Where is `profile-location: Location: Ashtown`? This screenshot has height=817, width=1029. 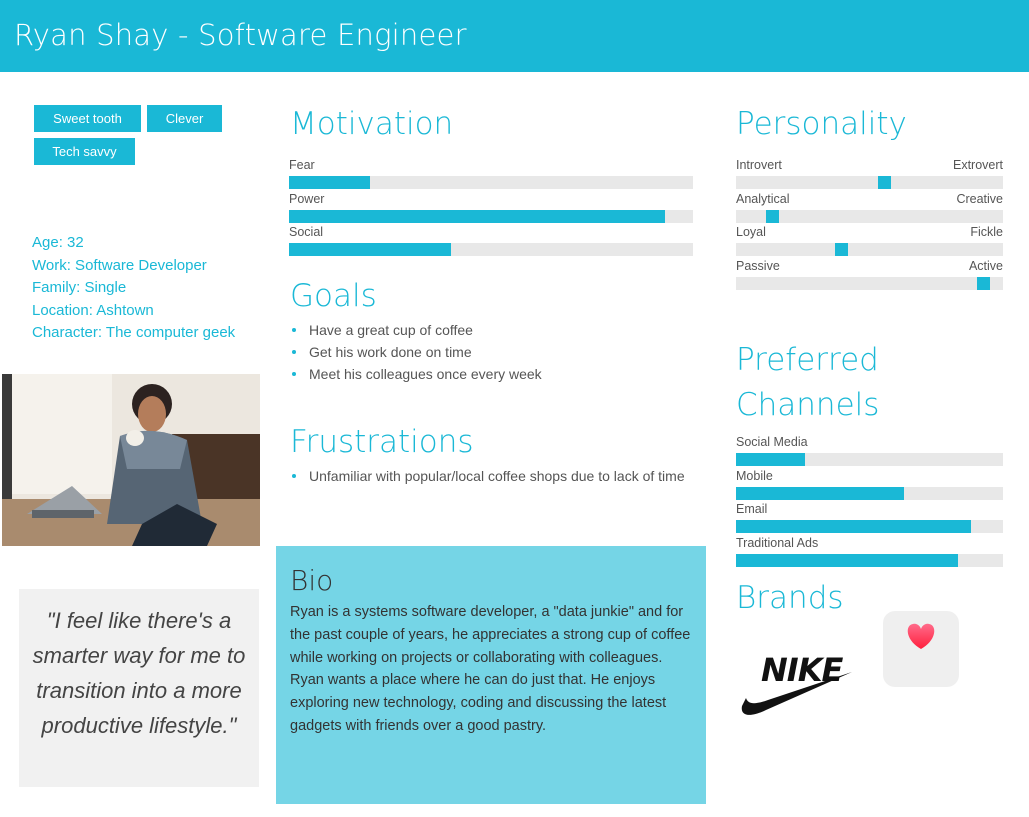
profile-location: Location: Ashtown is located at coordinates (93, 310).